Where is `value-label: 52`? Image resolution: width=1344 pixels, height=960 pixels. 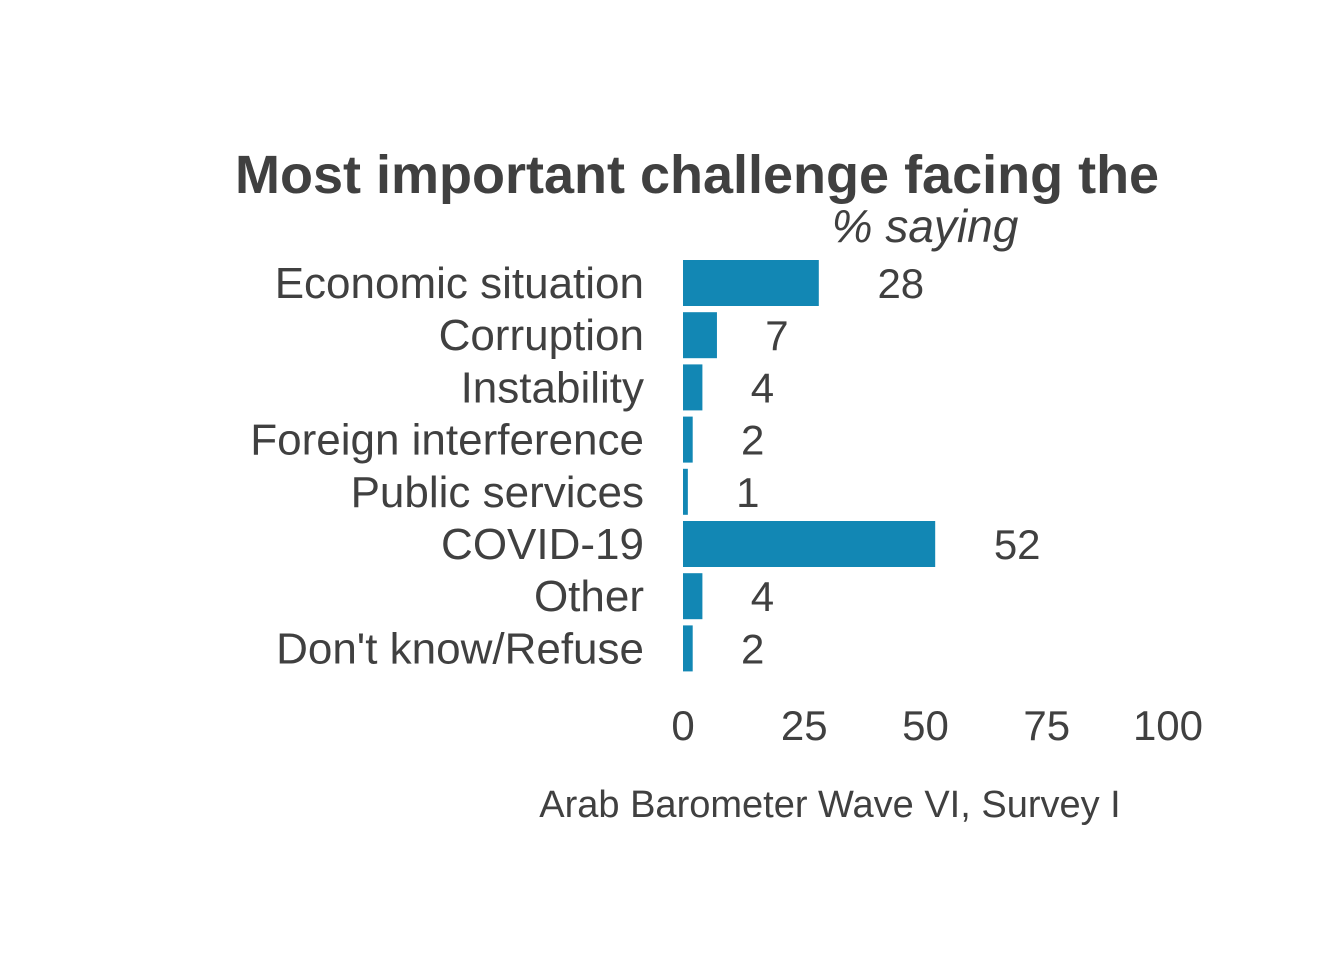 value-label: 52 is located at coordinates (1017, 544).